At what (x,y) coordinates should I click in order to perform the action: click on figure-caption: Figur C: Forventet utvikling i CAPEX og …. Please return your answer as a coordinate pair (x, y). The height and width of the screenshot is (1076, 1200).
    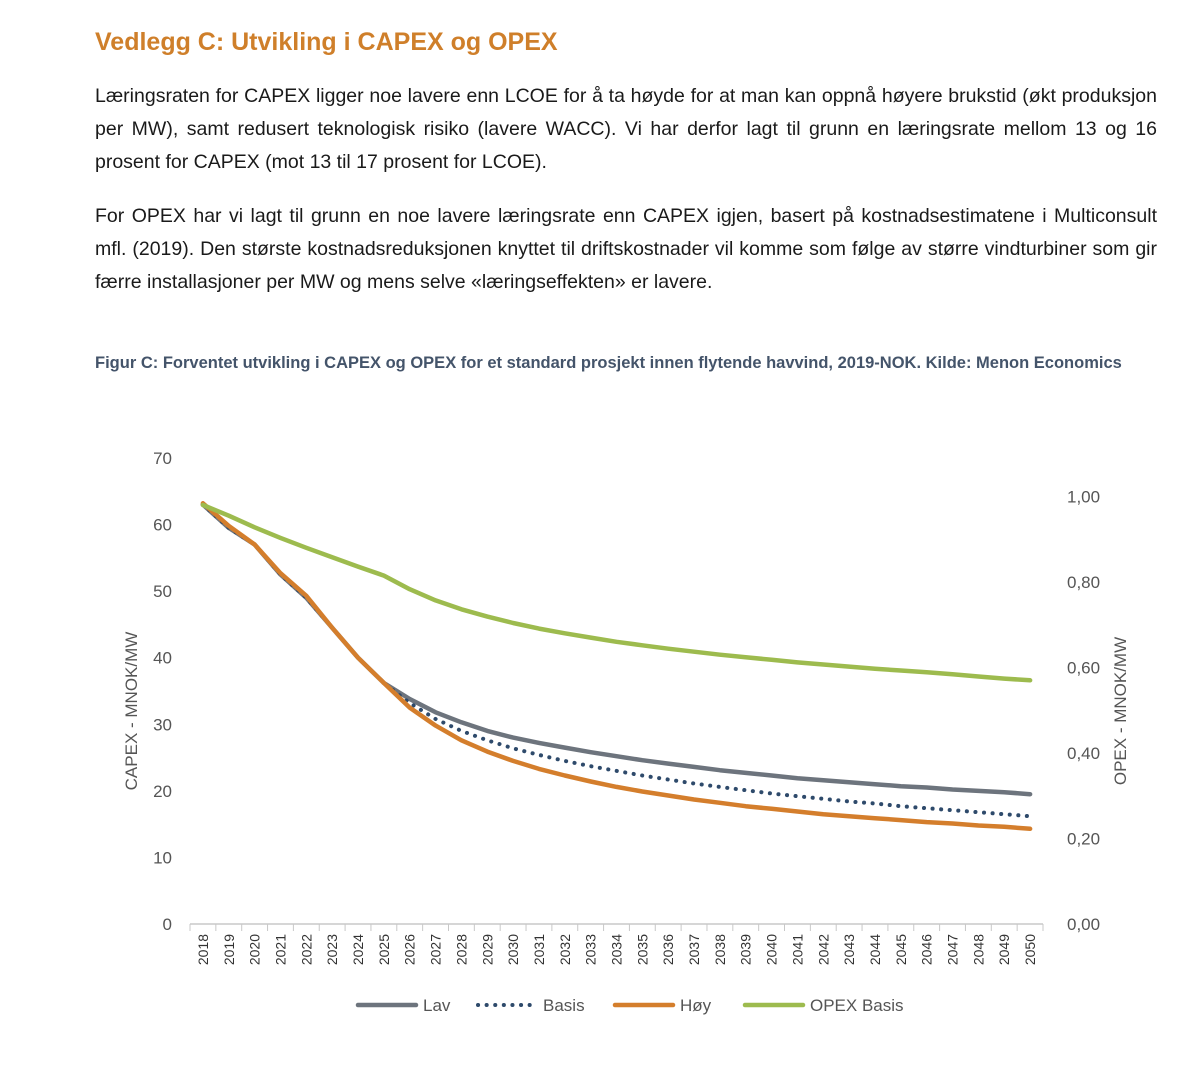
    Looking at the image, I should click on (608, 363).